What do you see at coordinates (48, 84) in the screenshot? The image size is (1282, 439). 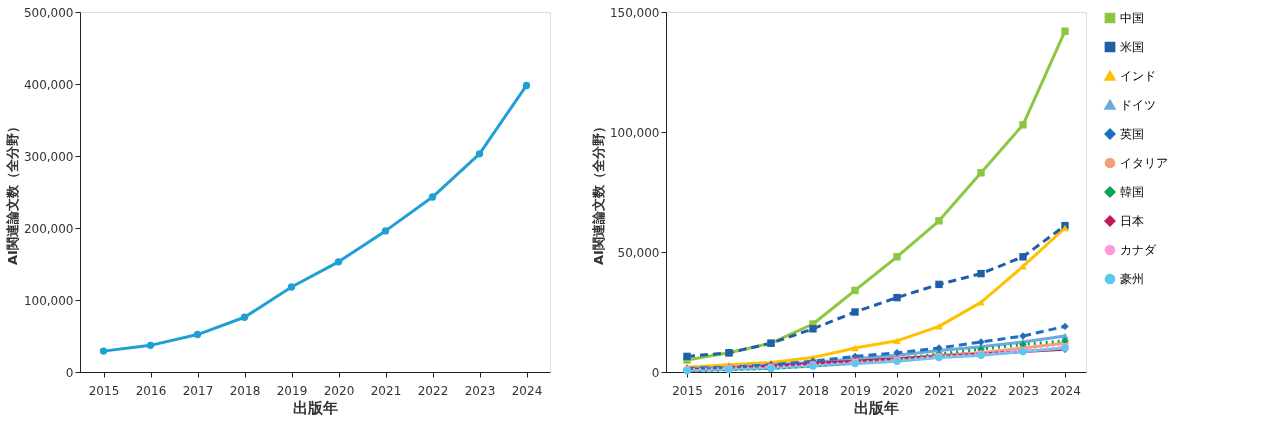 I see `y-tick-label: 400,000` at bounding box center [48, 84].